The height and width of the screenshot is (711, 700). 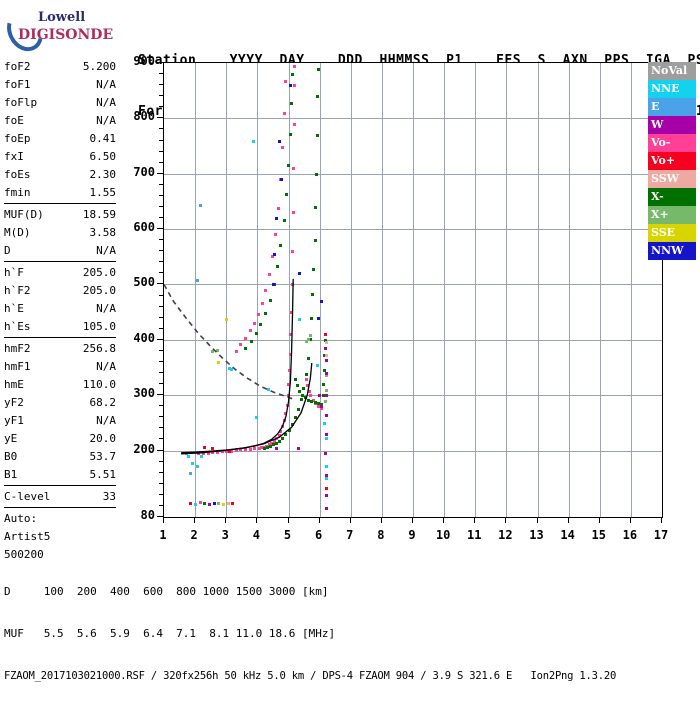 What do you see at coordinates (66, 35) in the screenshot?
I see `logo-brand-bottom: DIGISONDE` at bounding box center [66, 35].